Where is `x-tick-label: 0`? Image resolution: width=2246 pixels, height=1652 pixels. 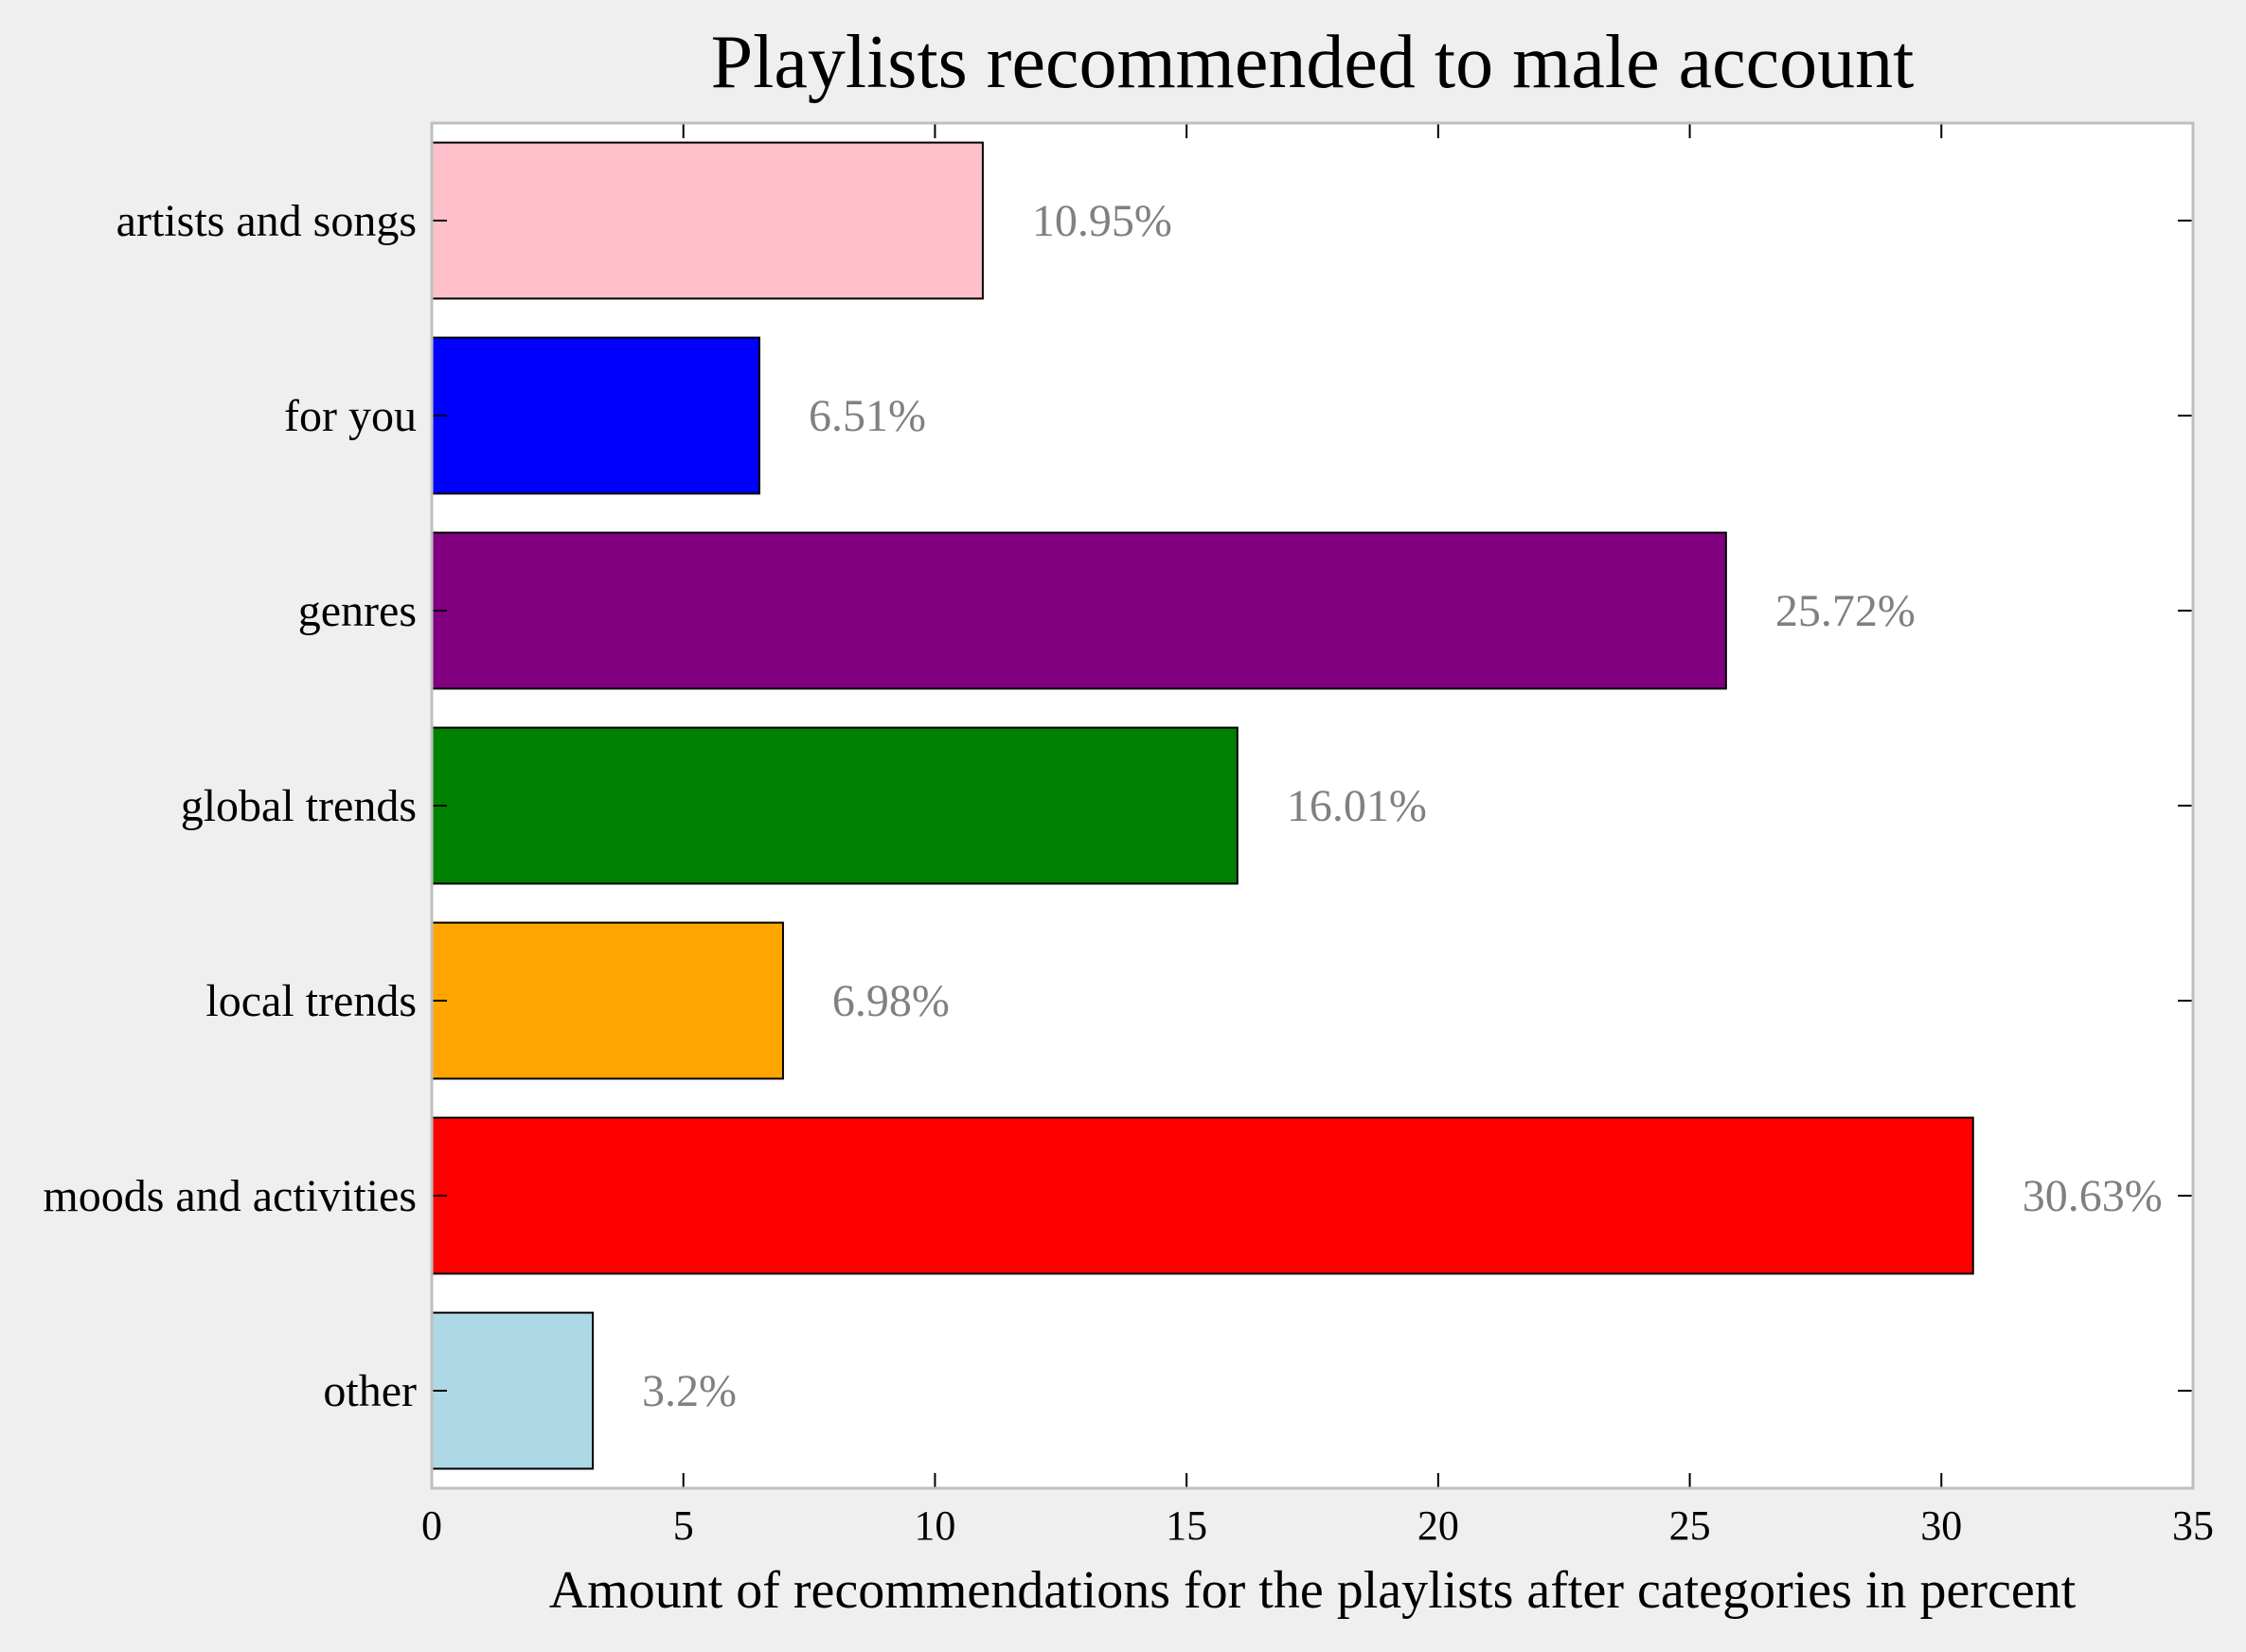
x-tick-label: 0 is located at coordinates (431, 1525).